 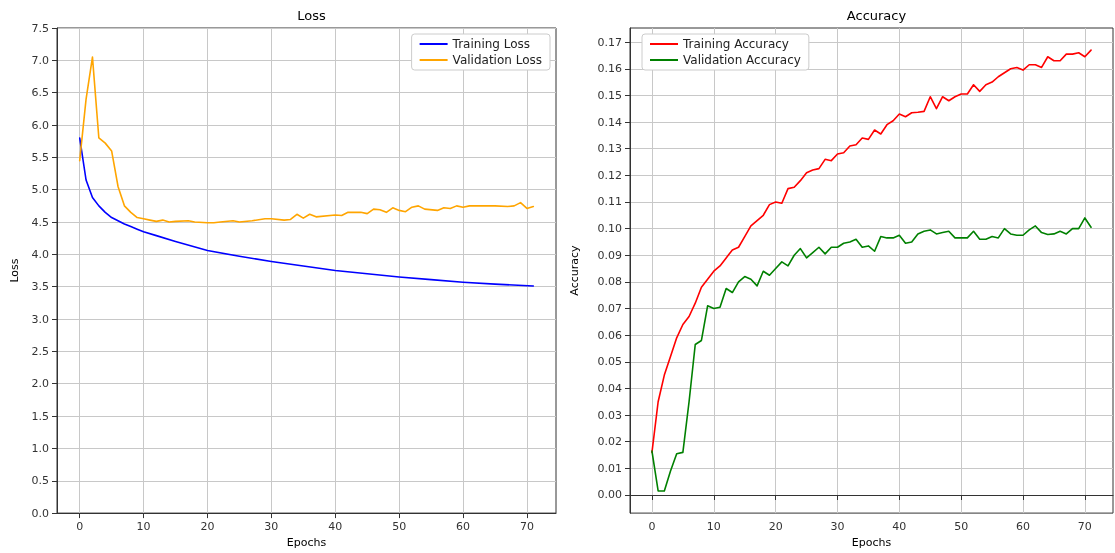 I want to click on y-tick-label: 2.5, so click(x=40, y=351).